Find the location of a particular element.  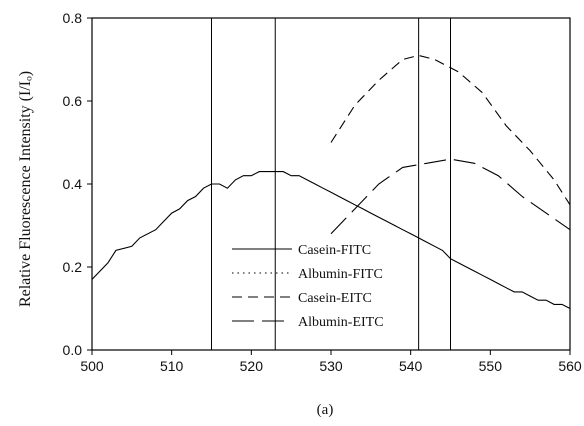

figure-caption: (a) is located at coordinates (325, 410).